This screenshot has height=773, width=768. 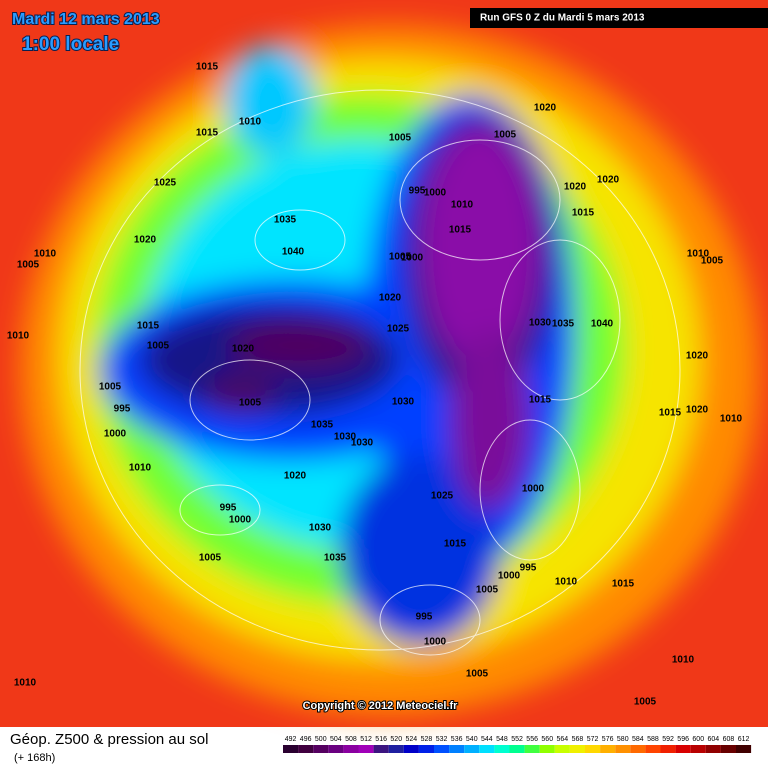 I want to click on scale-label: 524, so click(x=412, y=739).